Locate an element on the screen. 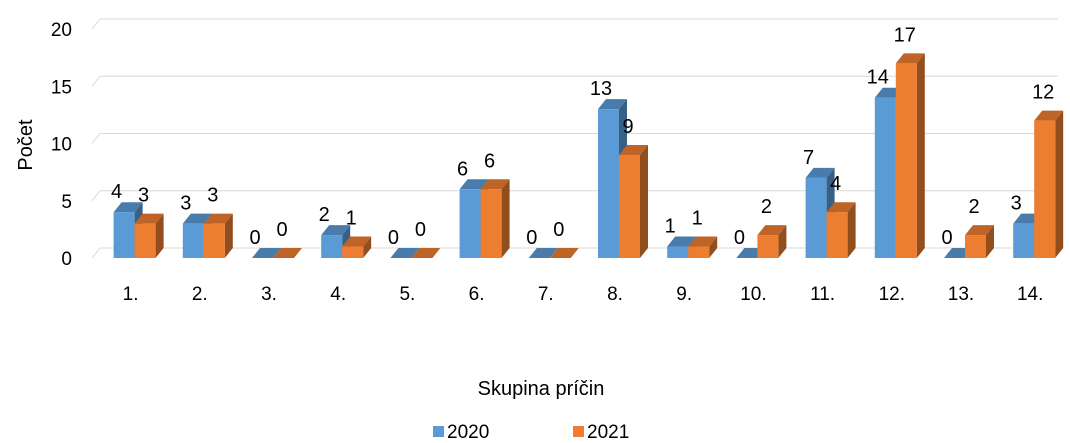 The height and width of the screenshot is (443, 1070). legend-label: 2020 is located at coordinates (468, 432).